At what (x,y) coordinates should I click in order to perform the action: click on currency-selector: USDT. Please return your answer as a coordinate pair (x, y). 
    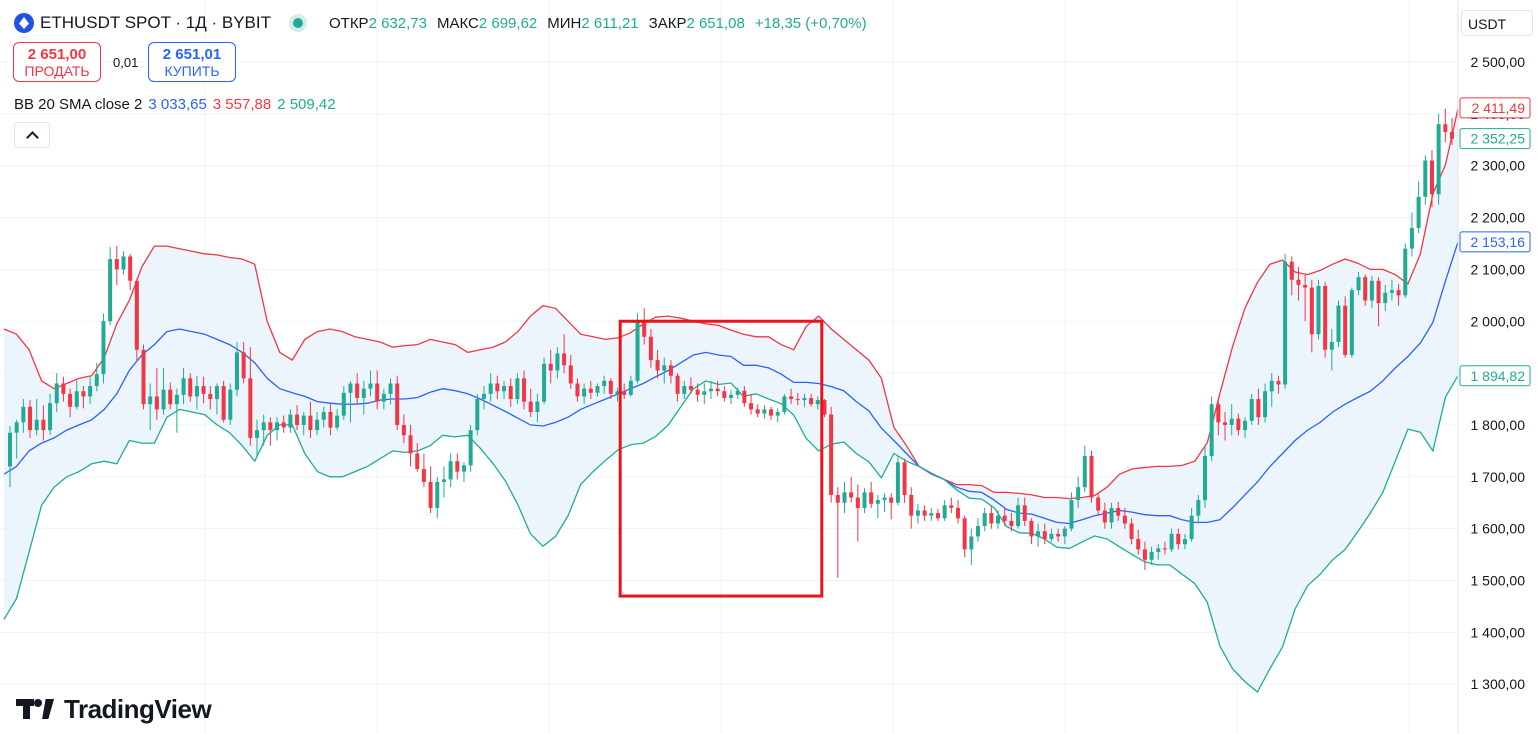
    Looking at the image, I should click on (1497, 23).